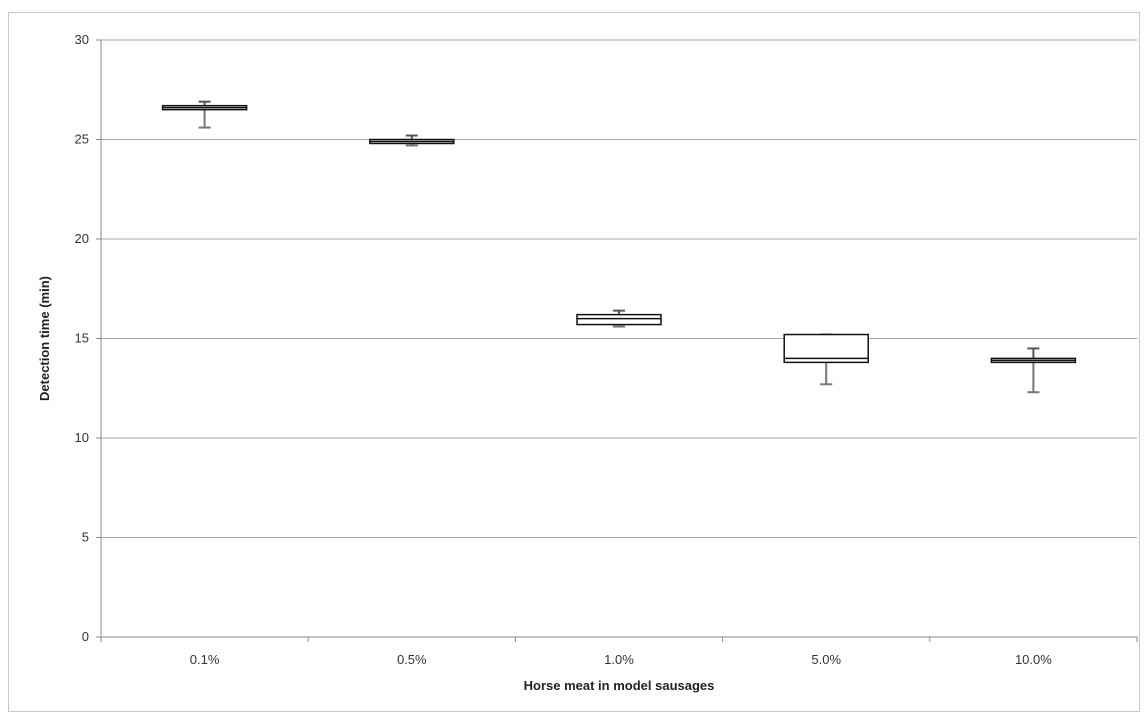  What do you see at coordinates (85, 636) in the screenshot?
I see `y-tick-label-0: 0` at bounding box center [85, 636].